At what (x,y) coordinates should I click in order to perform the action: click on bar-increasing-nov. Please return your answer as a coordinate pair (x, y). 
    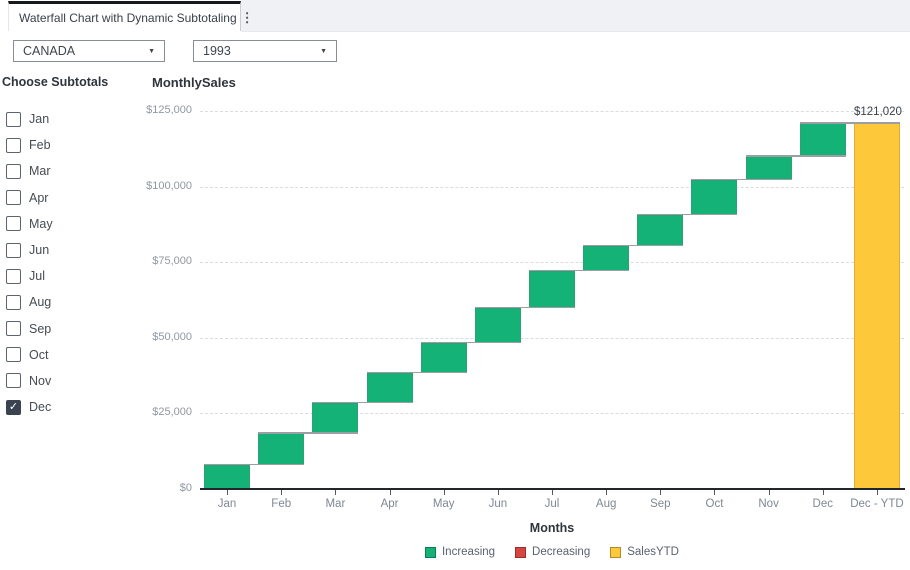
    Looking at the image, I should click on (768, 168).